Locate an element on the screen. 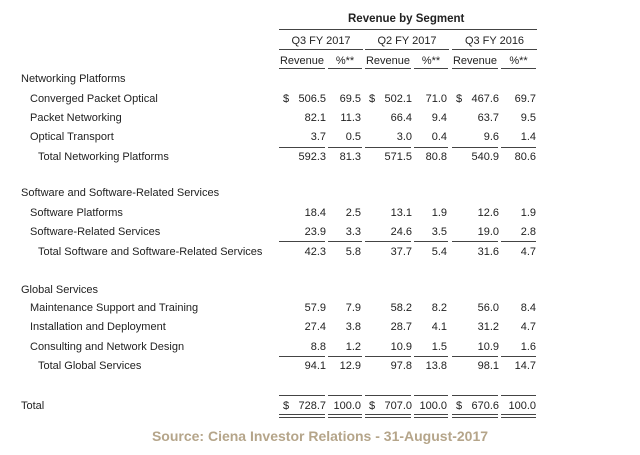  table-cell: 3.0 is located at coordinates (404, 137).